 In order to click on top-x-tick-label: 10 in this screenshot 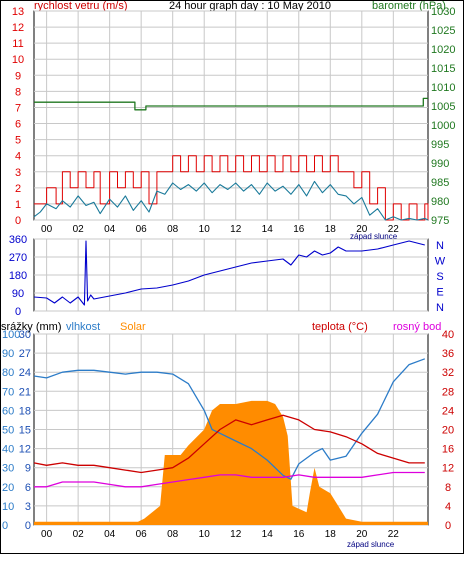, I will do `click(205, 229)`.